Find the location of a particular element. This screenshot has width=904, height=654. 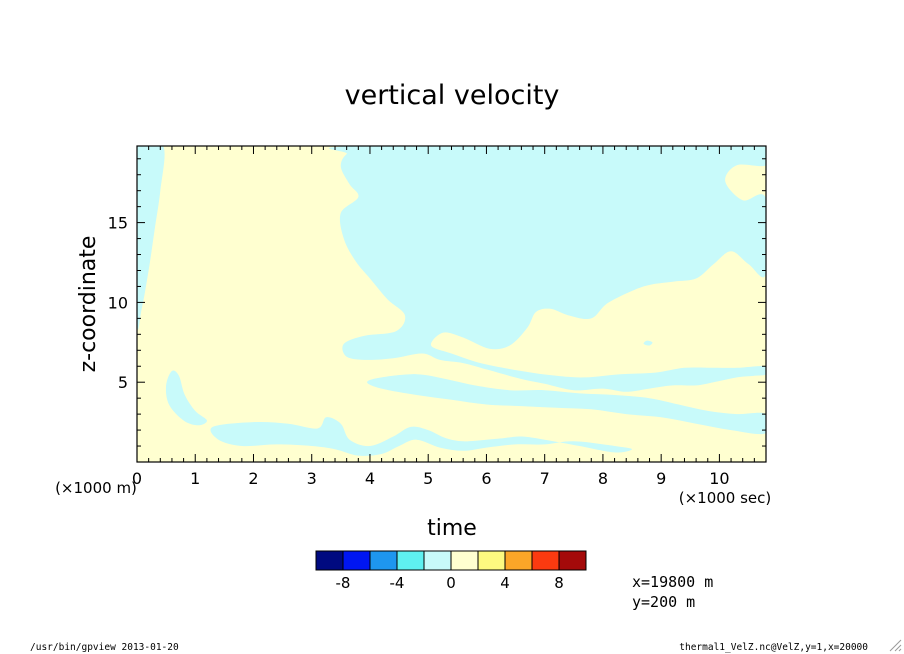

x-tick-label: 6 is located at coordinates (486, 478).